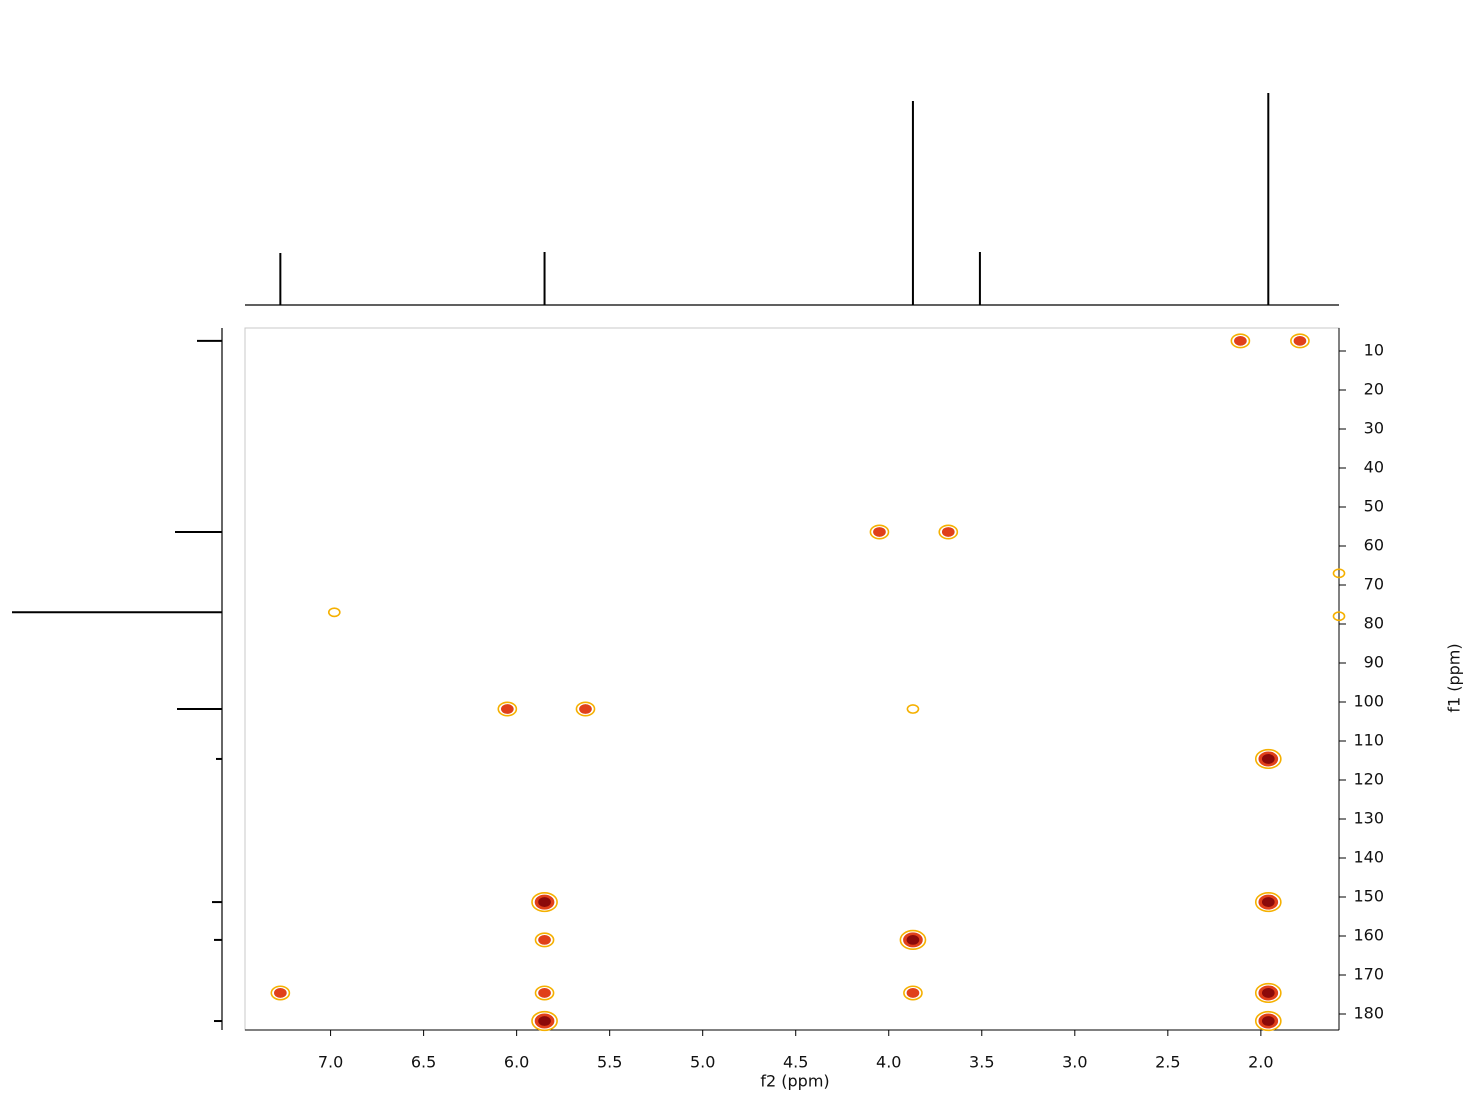 The image size is (1471, 1100). Describe the element at coordinates (1368, 779) in the screenshot. I see `y-tick-label: 120` at that location.